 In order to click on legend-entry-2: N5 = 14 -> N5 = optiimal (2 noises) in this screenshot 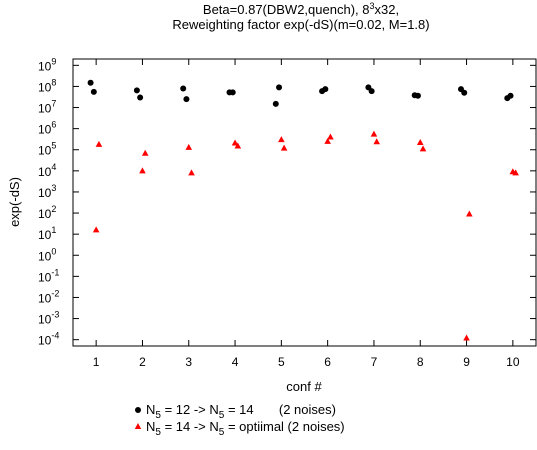, I will do `click(239, 428)`.